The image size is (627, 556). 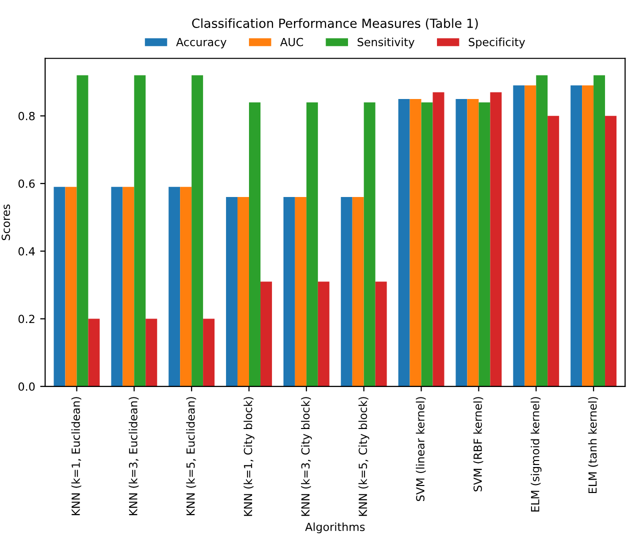 What do you see at coordinates (536, 454) in the screenshot?
I see `x-tick-label: ELM (sigmoid kernel)` at bounding box center [536, 454].